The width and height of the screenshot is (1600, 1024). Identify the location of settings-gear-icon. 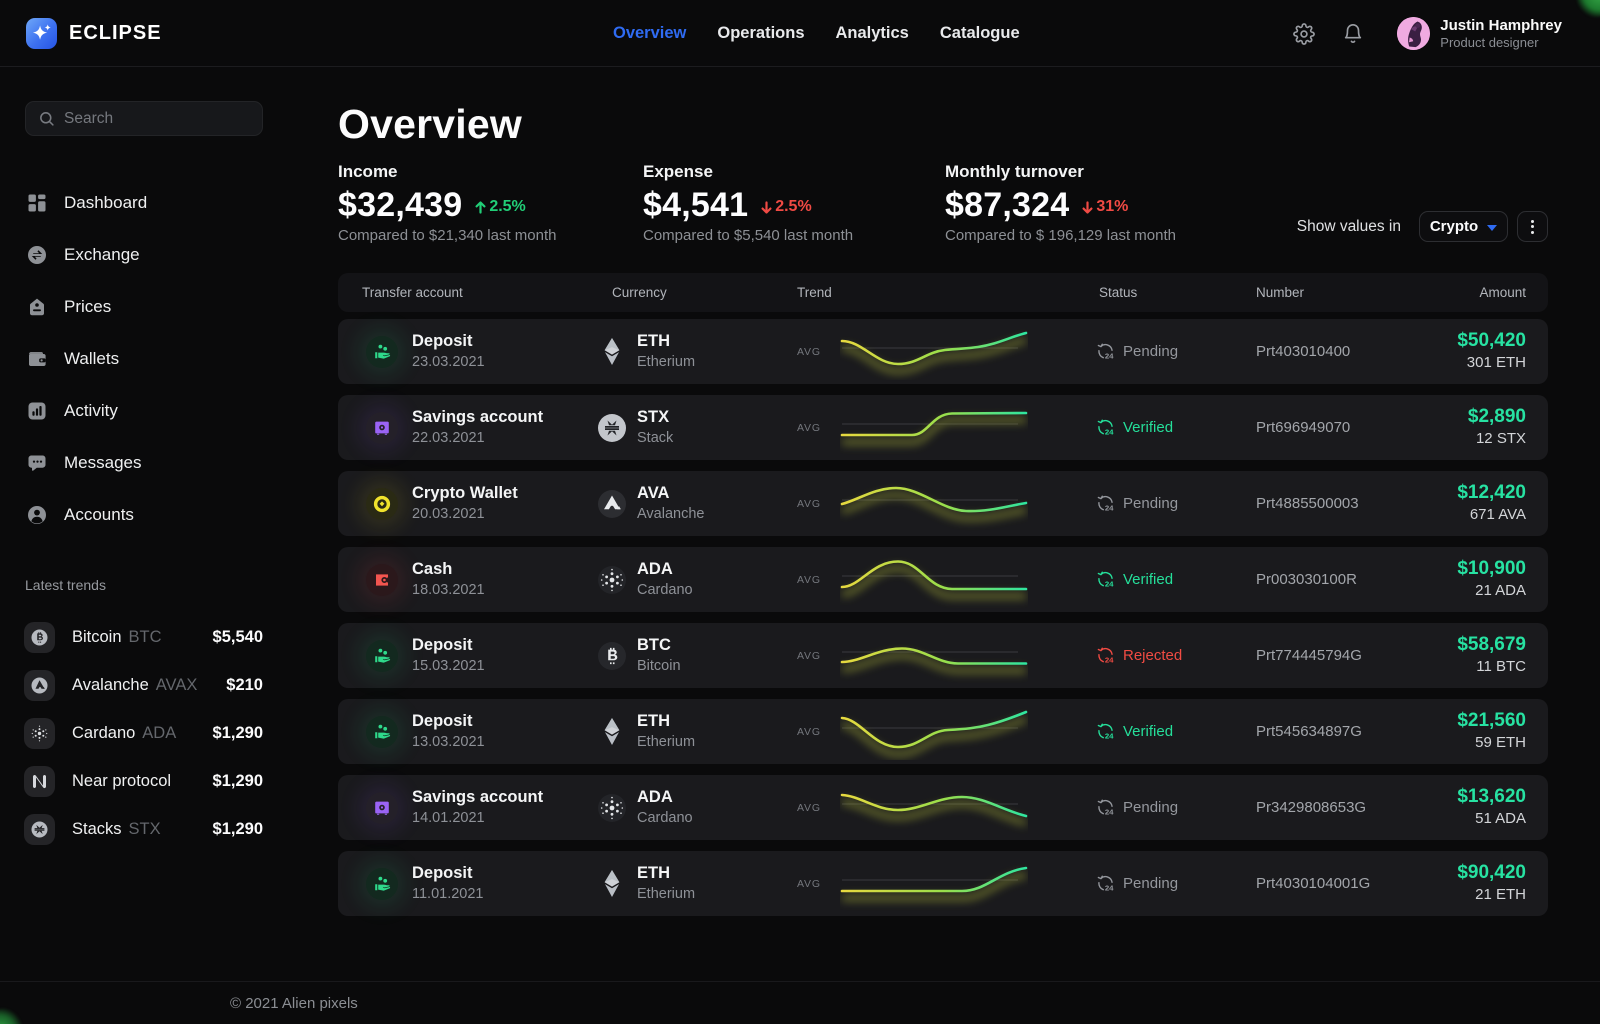
(1304, 33).